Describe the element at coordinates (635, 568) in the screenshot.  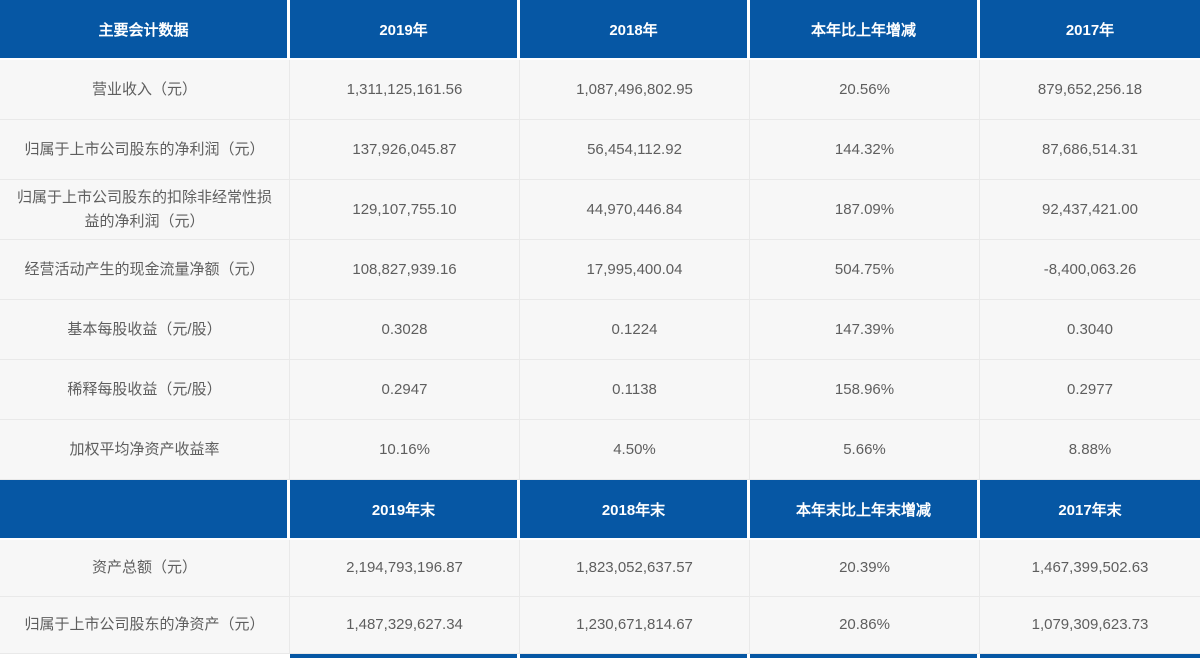
I see `metric-value: 1,823,052,637.57` at that location.